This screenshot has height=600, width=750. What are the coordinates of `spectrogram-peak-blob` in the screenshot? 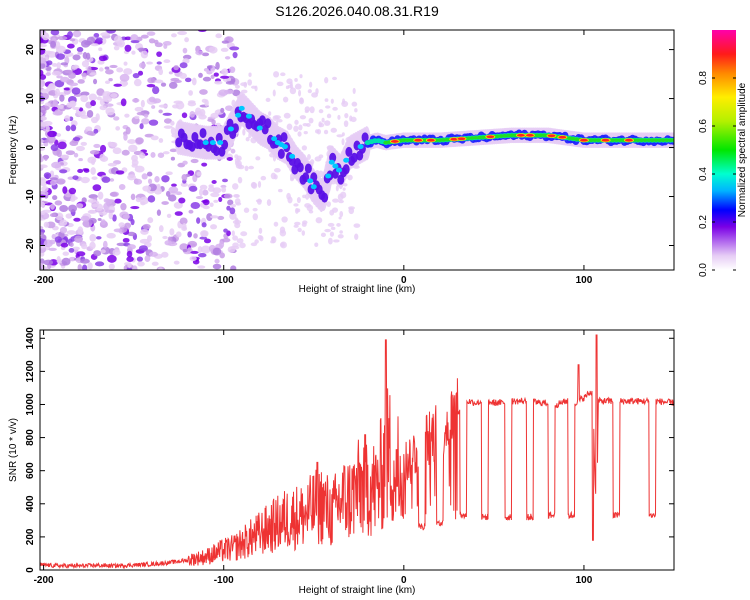 It's located at (454, 139).